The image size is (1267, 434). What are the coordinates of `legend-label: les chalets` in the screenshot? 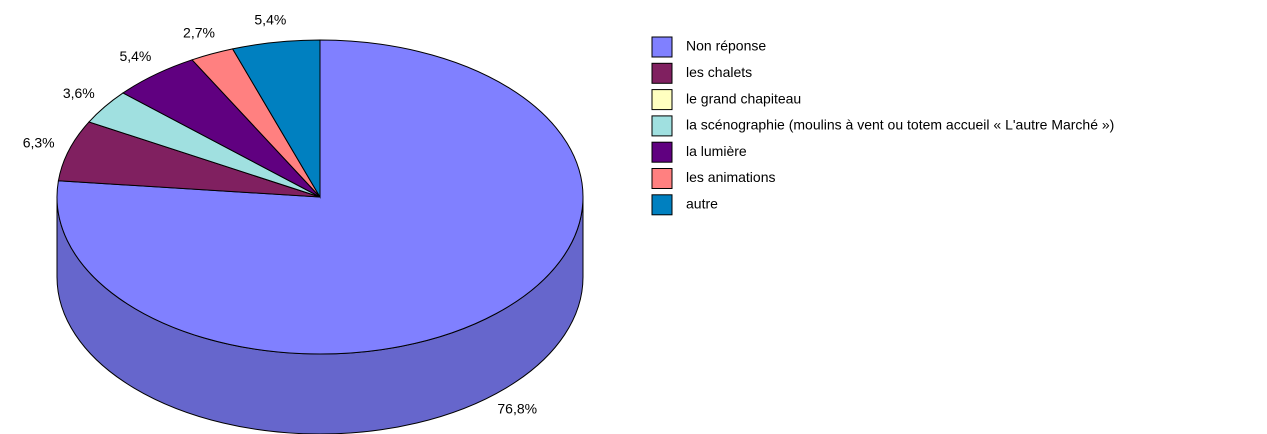 It's located at (719, 72).